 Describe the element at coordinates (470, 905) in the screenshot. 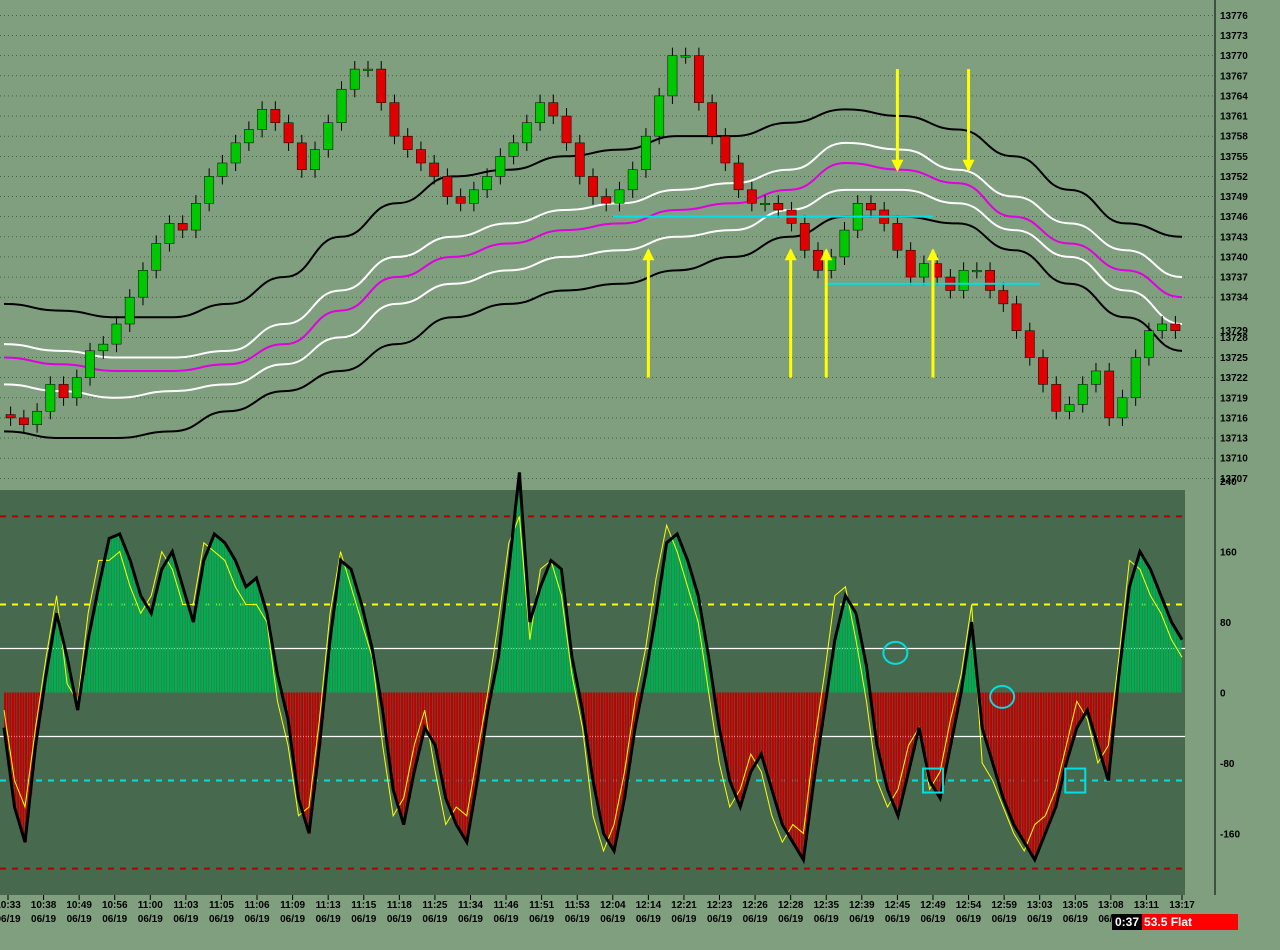

I see `time-label: 11:34` at that location.